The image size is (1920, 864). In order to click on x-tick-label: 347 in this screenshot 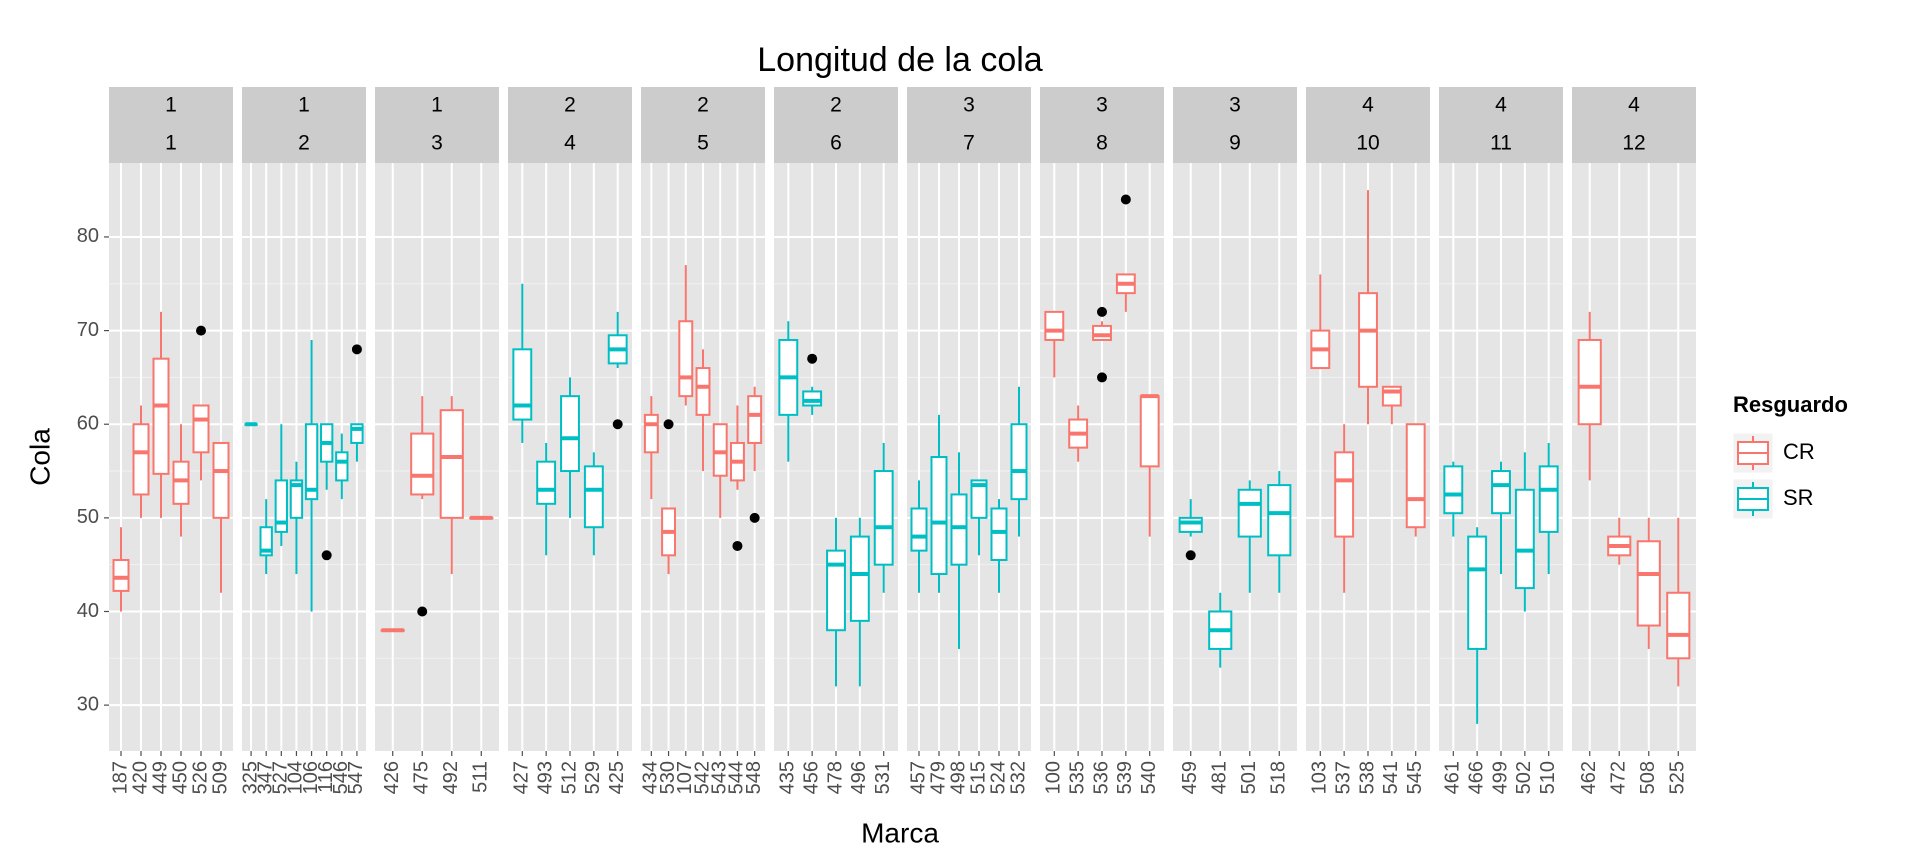, I will do `click(265, 777)`.